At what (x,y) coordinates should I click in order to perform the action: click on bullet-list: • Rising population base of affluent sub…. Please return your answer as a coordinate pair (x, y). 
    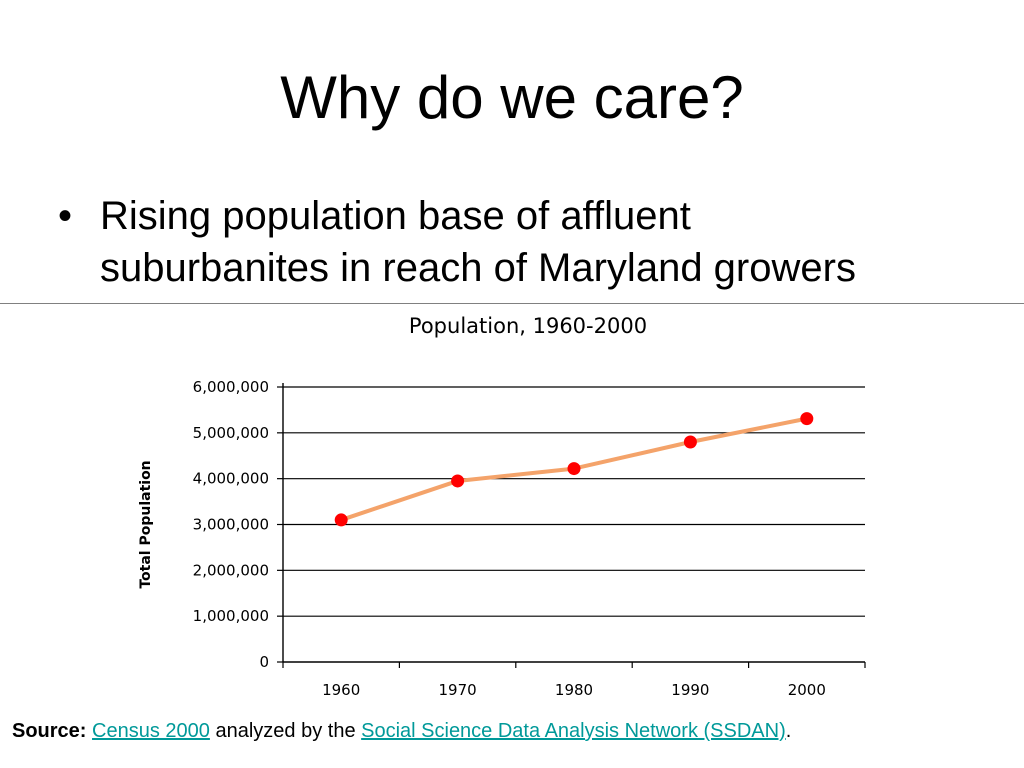
    Looking at the image, I should click on (528, 242).